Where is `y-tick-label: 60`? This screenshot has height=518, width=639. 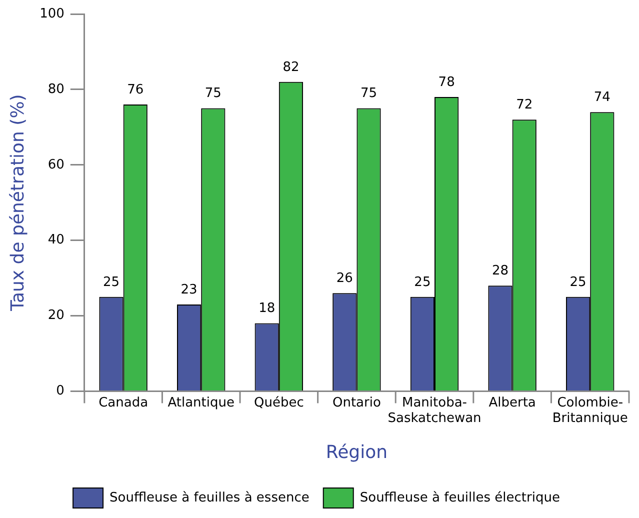 y-tick-label: 60 is located at coordinates (56, 164).